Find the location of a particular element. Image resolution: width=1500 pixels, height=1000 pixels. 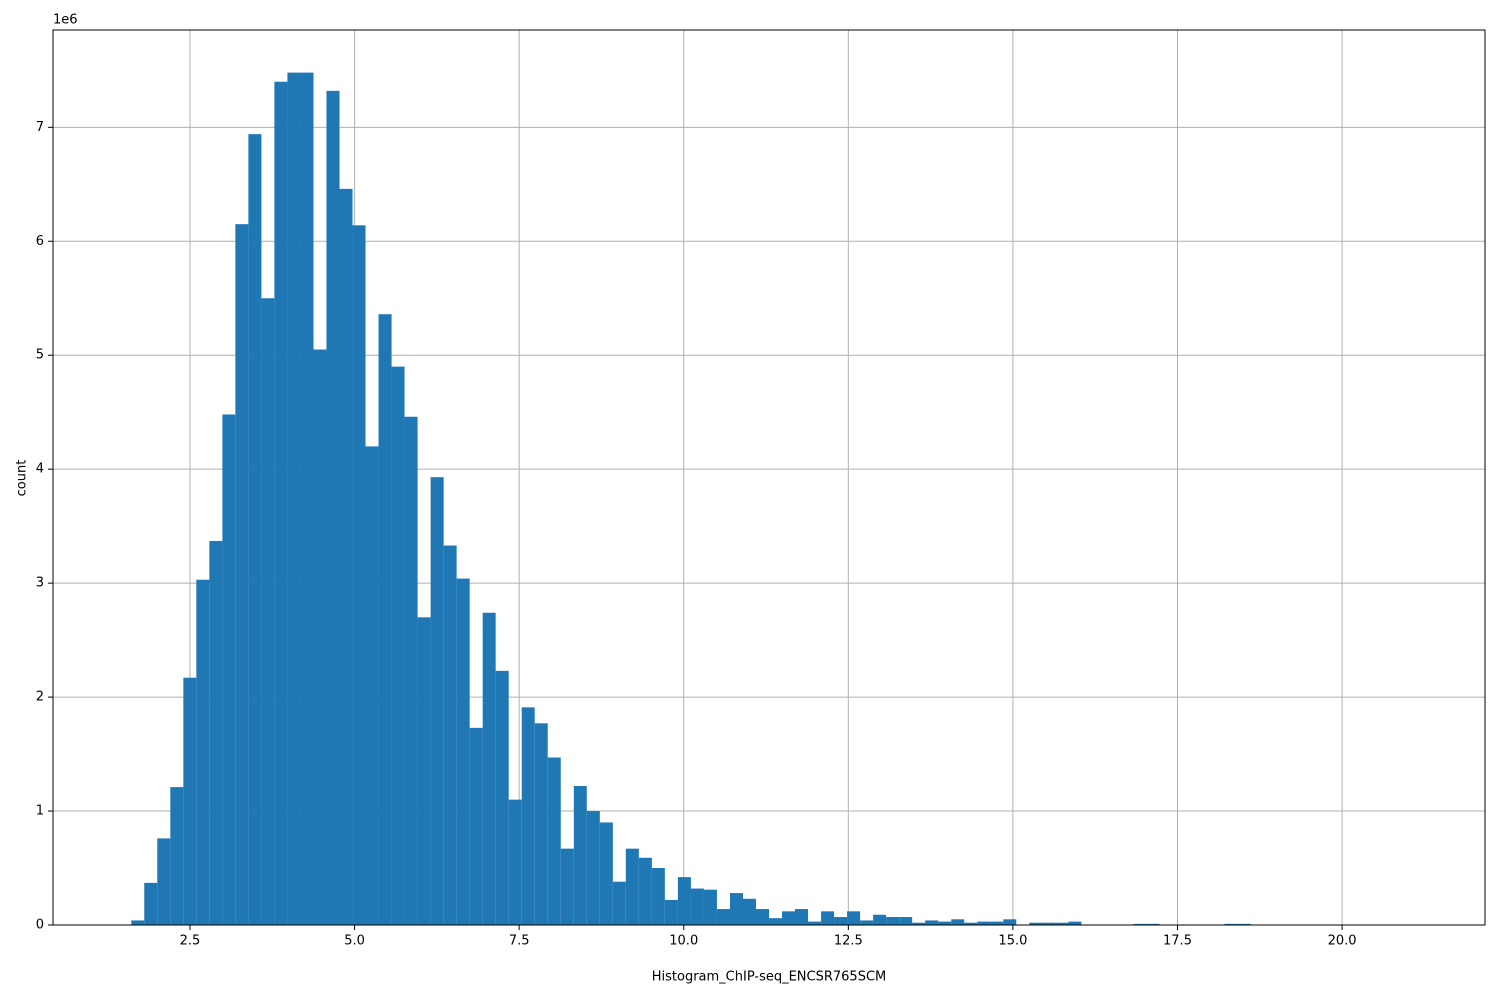

y-tick-label: 4 is located at coordinates (40, 469).